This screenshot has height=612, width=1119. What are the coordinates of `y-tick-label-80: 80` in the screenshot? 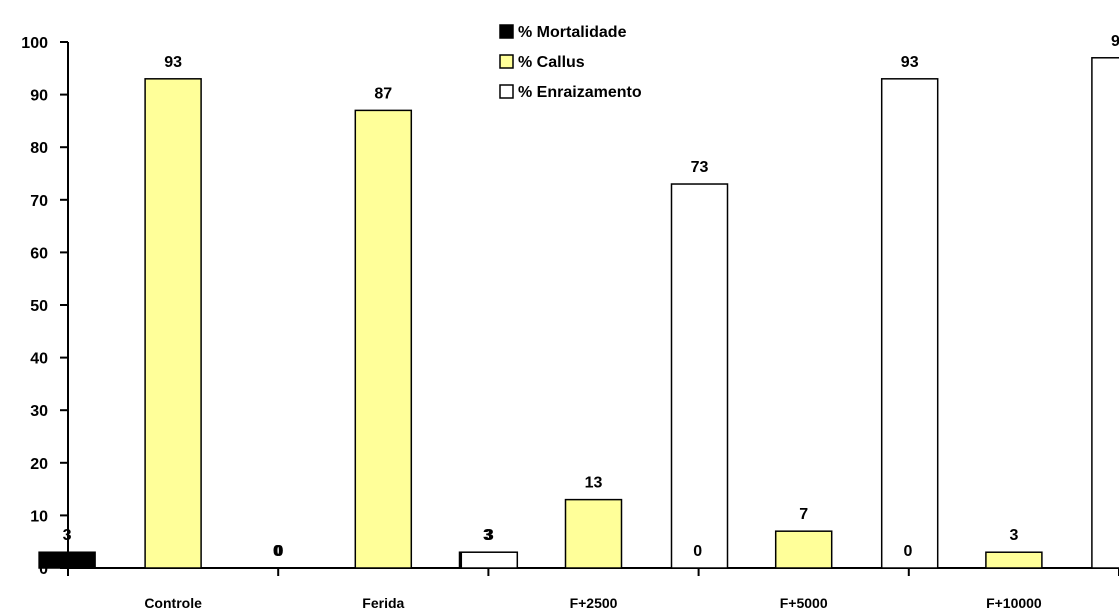 It's located at (39, 148).